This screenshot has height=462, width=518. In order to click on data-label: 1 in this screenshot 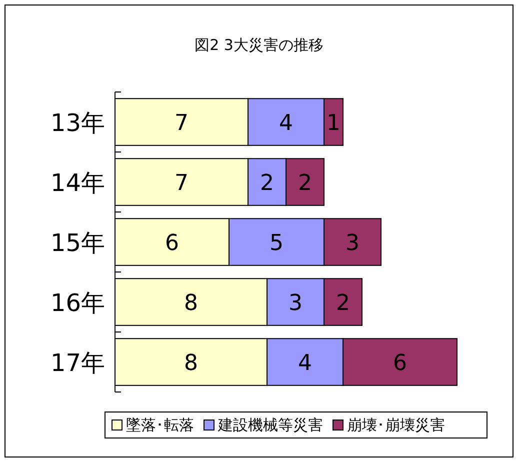, I will do `click(333, 123)`.